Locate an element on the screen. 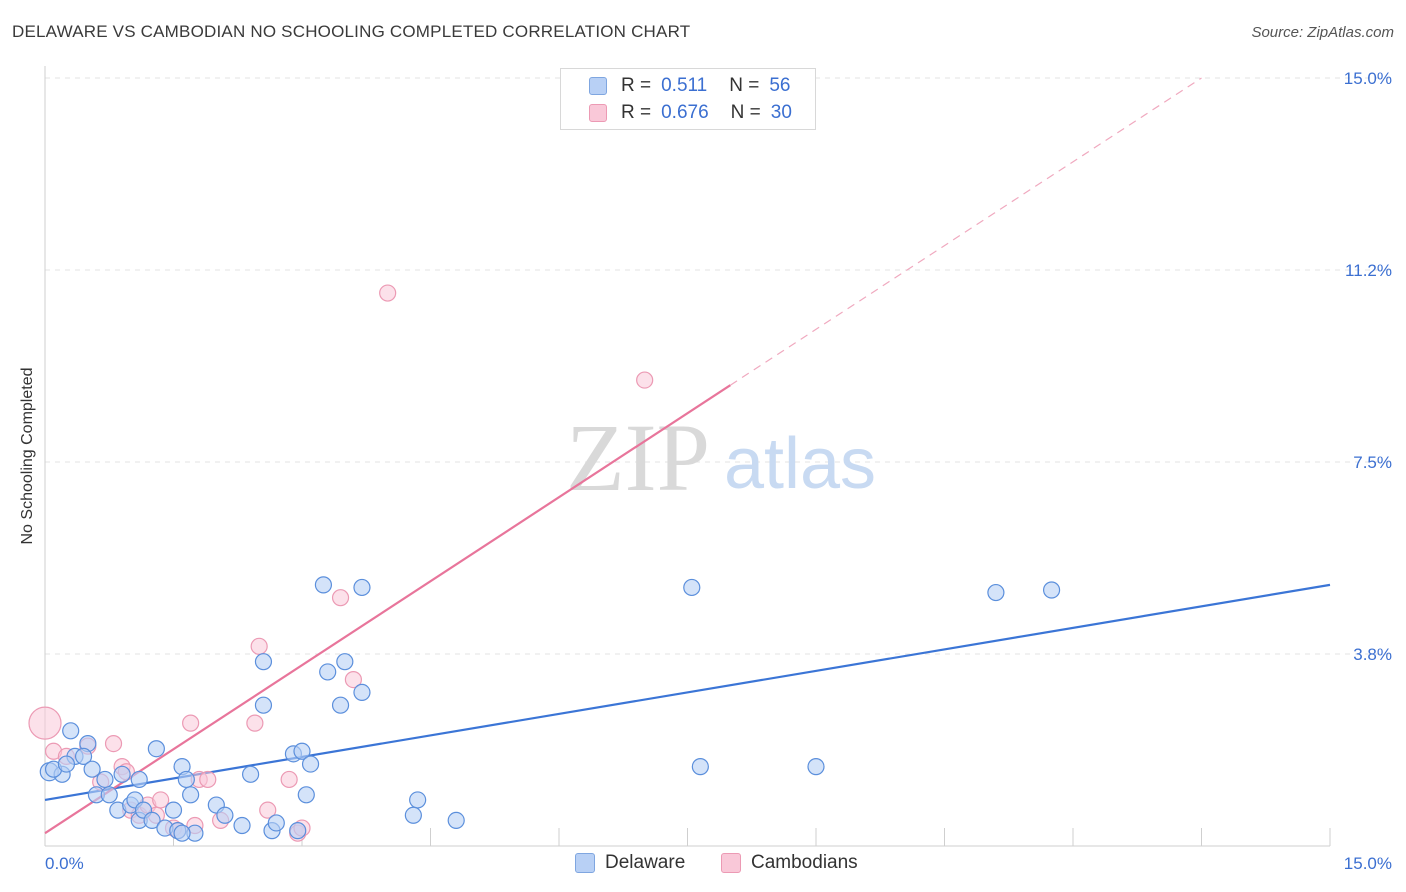 The image size is (1406, 892). delaware-legend-swatch is located at coordinates (585, 863).